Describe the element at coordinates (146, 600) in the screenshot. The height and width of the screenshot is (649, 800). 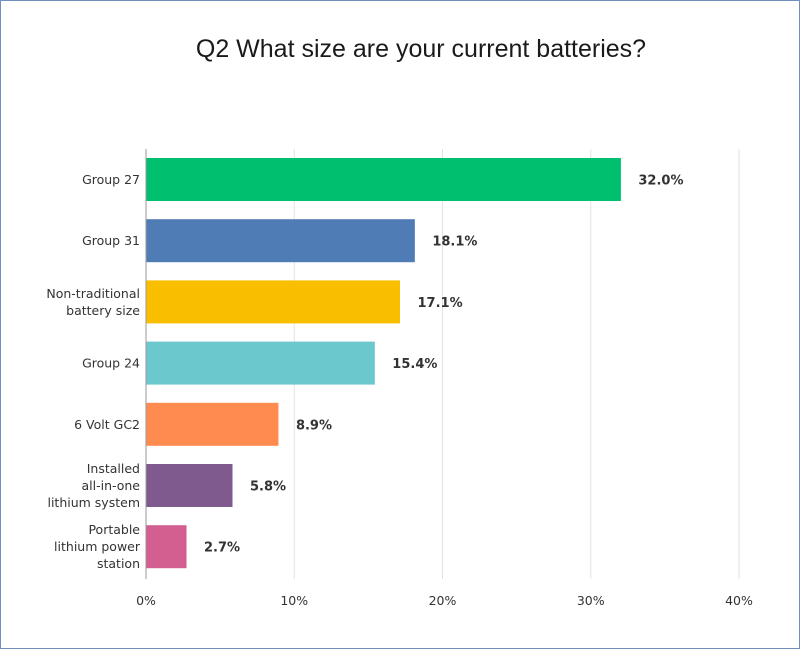
I see `x-tick-label: 0%` at that location.